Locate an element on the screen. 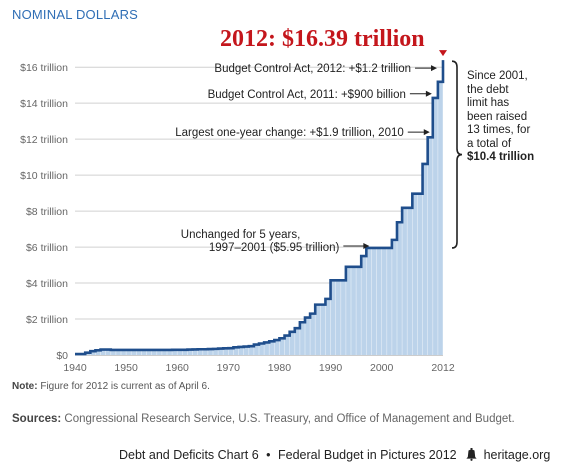 The width and height of the screenshot is (562, 472). brace-line: the debt is located at coordinates (488, 89).